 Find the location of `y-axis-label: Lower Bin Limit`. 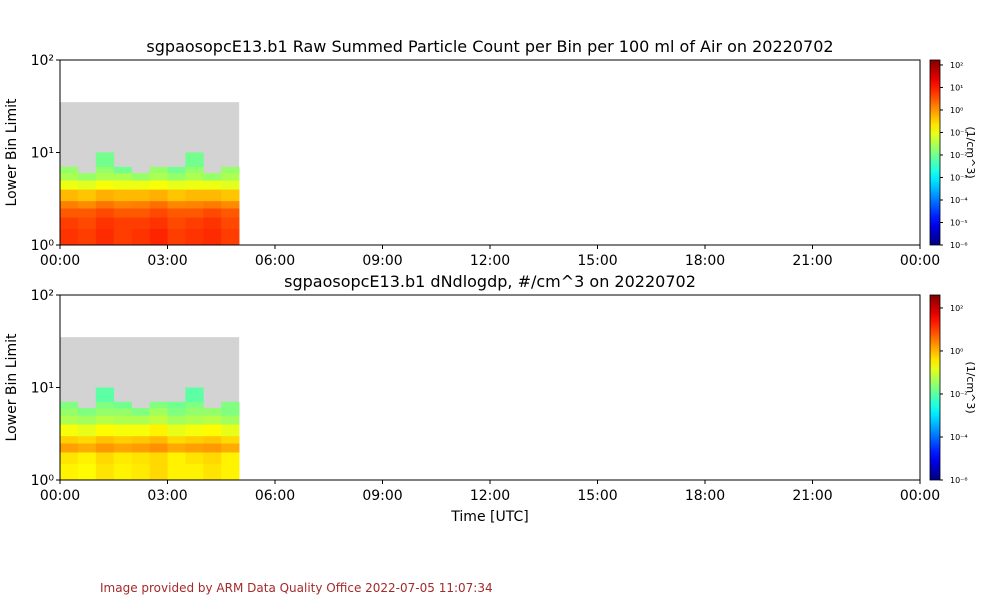

y-axis-label: Lower Bin Limit is located at coordinates (12, 387).